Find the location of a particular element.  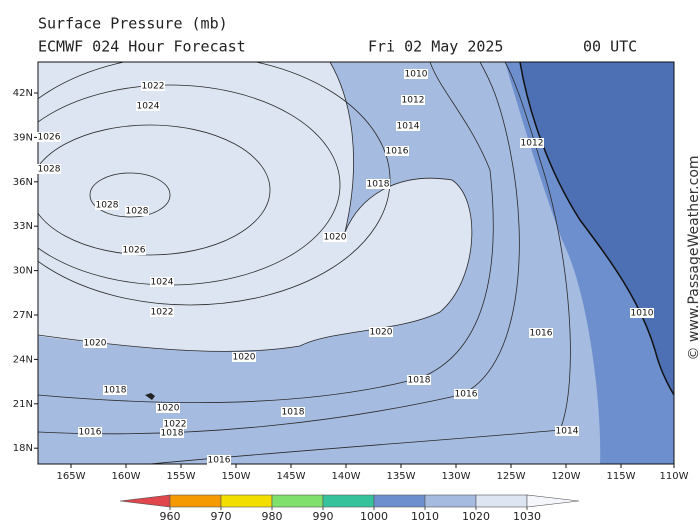

lon-label: 135W is located at coordinates (401, 476).